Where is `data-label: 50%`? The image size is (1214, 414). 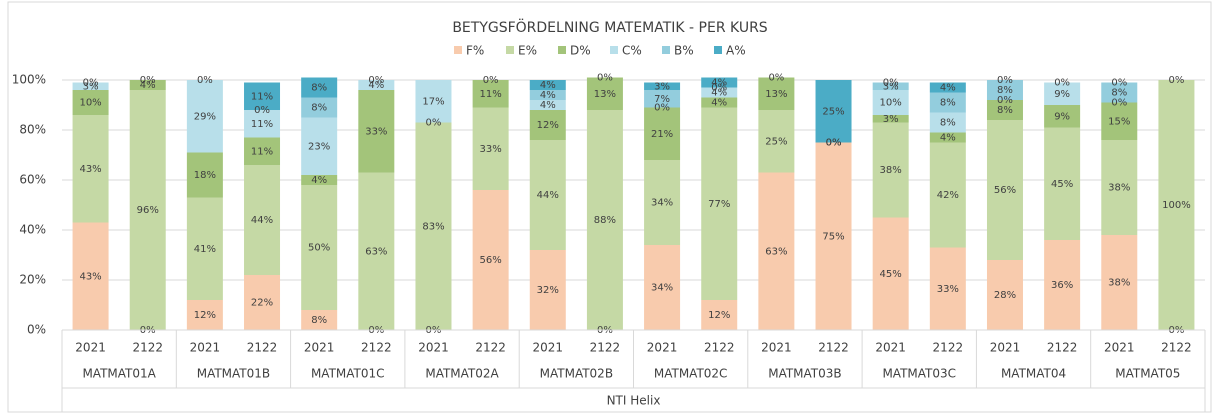
data-label: 50% is located at coordinates (319, 248).